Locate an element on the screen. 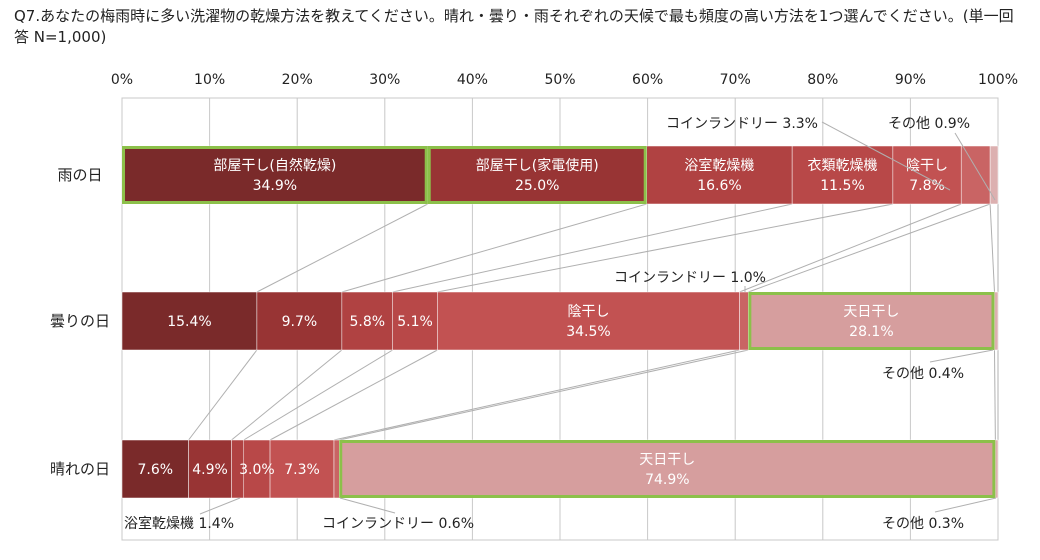 The image size is (1040, 560). segment-name-label: 衣類乾燥機 is located at coordinates (843, 166).